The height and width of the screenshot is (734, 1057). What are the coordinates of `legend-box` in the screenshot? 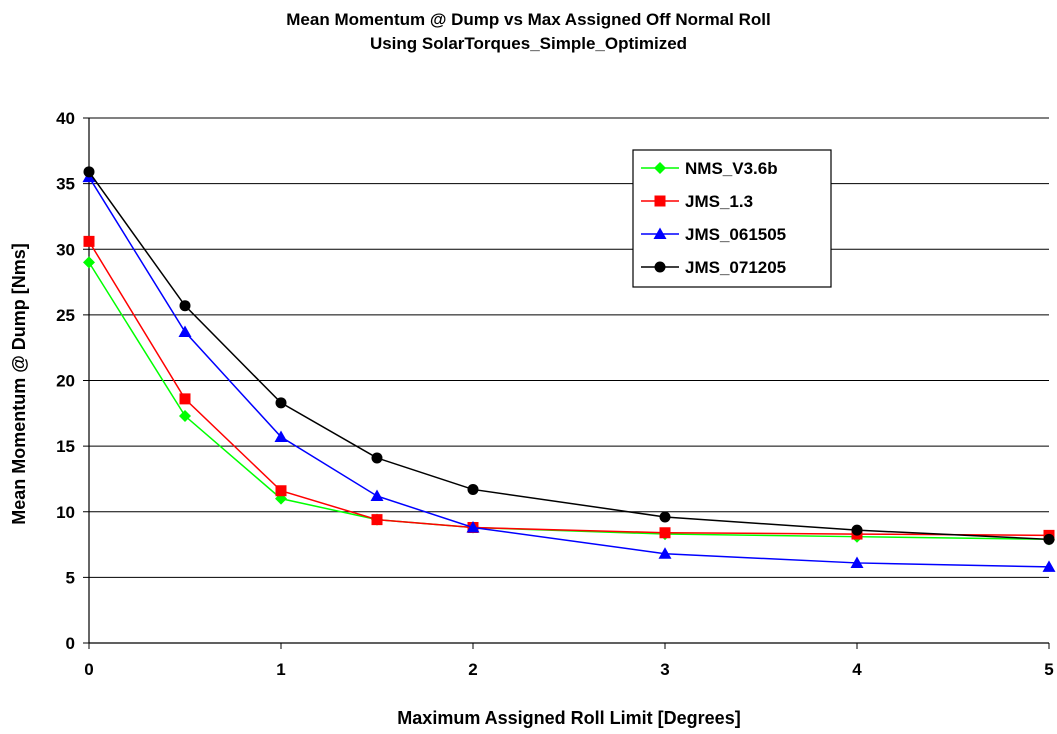 It's located at (732, 218).